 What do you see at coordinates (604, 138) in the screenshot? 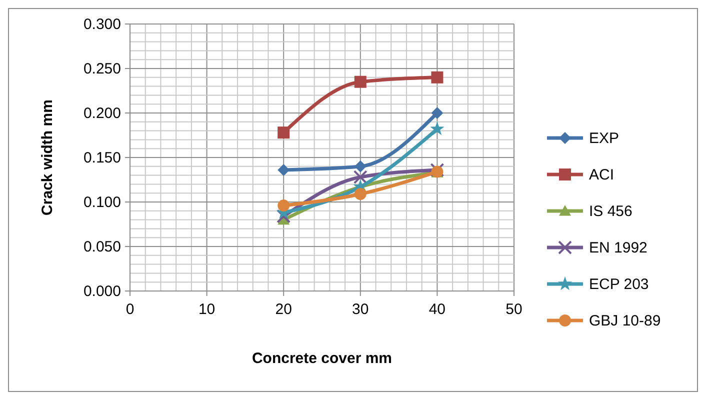
I see `legend-label: EXP` at bounding box center [604, 138].